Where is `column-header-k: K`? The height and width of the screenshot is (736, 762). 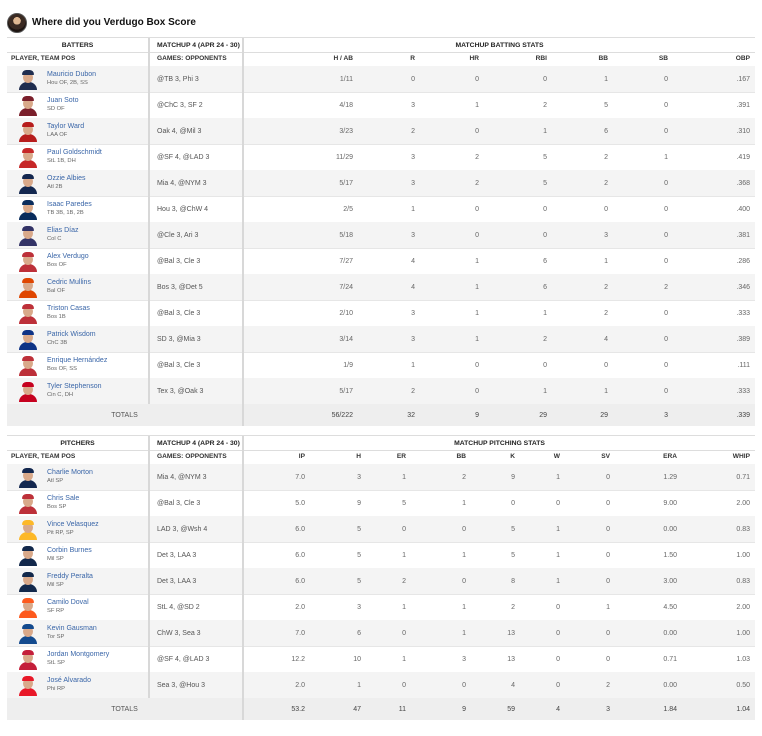
column-header-k: K is located at coordinates (512, 456).